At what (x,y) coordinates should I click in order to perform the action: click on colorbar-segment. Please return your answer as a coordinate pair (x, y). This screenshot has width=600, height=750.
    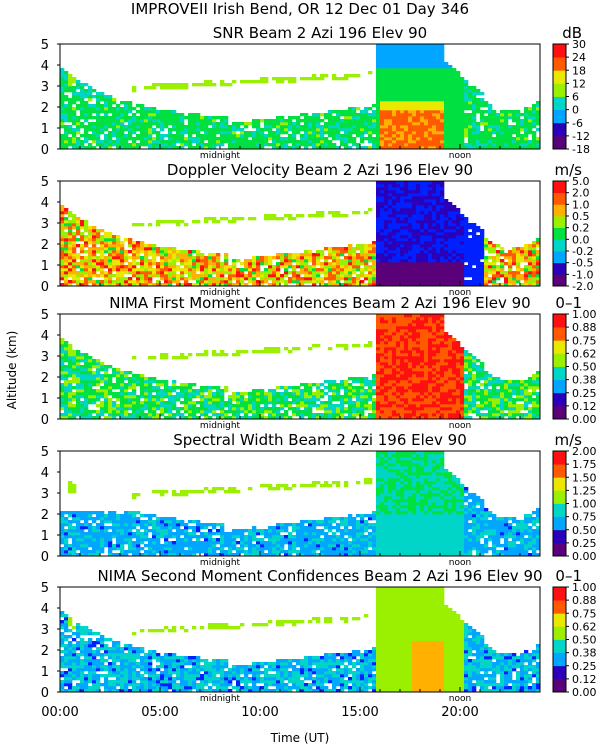
    Looking at the image, I should click on (559, 268).